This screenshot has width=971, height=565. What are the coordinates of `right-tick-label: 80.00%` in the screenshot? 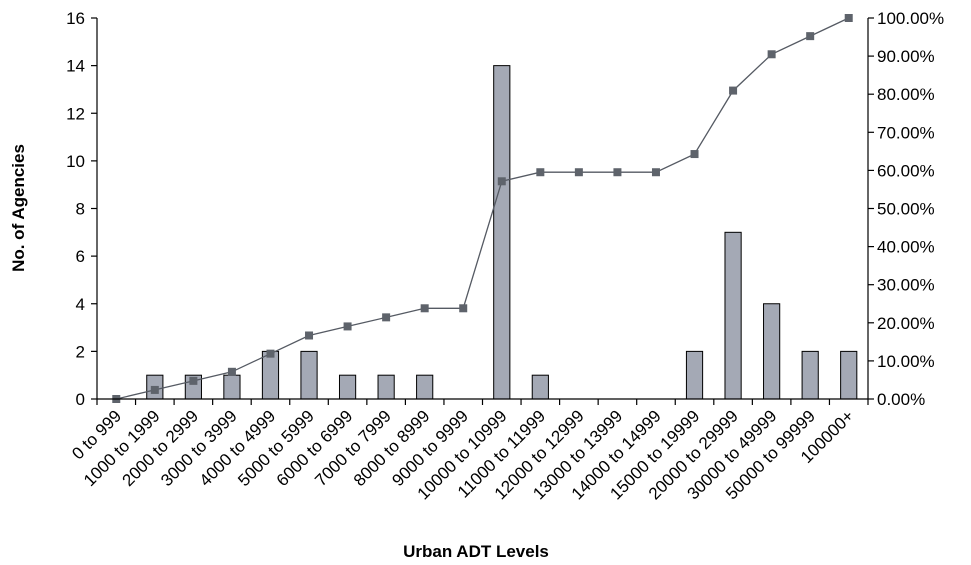 It's located at (906, 94).